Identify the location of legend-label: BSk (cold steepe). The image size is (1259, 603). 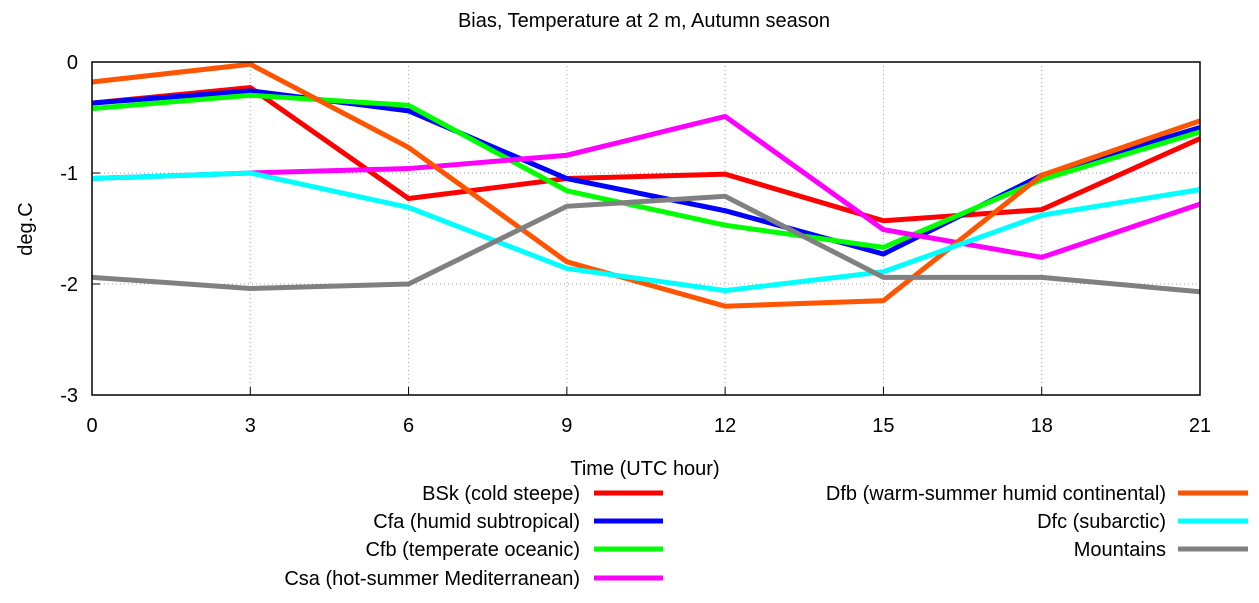
(501, 494).